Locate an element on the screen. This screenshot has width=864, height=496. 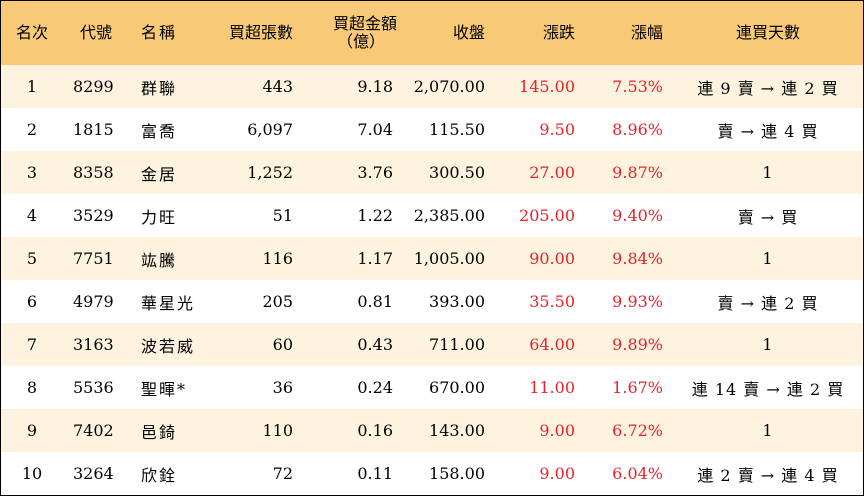
table-row: 4 3529 力旺 51 1.22 2,385.00 205.00 9.40% 賣 → 買 is located at coordinates (432, 215).